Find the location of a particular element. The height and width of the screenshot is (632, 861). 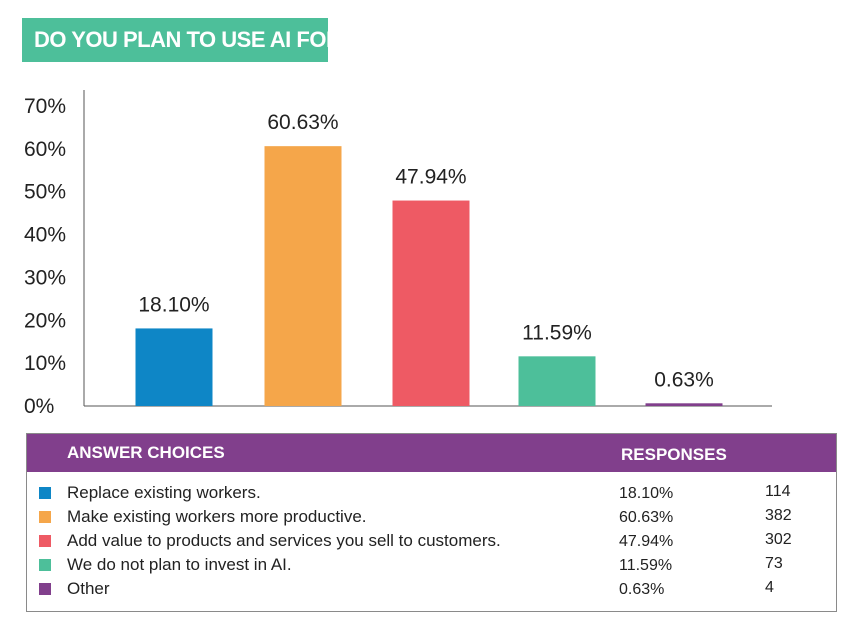

y-tick-label: 40% is located at coordinates (45, 235).